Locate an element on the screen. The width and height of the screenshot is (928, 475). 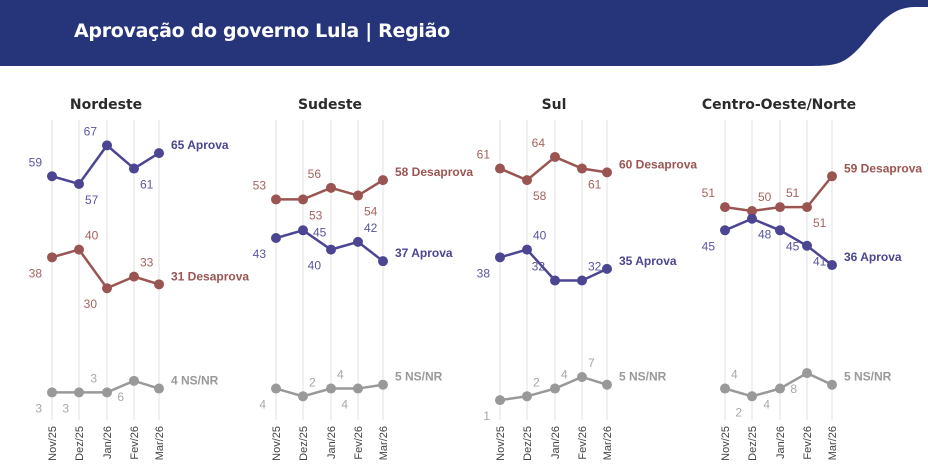
panel-title: Sudeste is located at coordinates (330, 105).